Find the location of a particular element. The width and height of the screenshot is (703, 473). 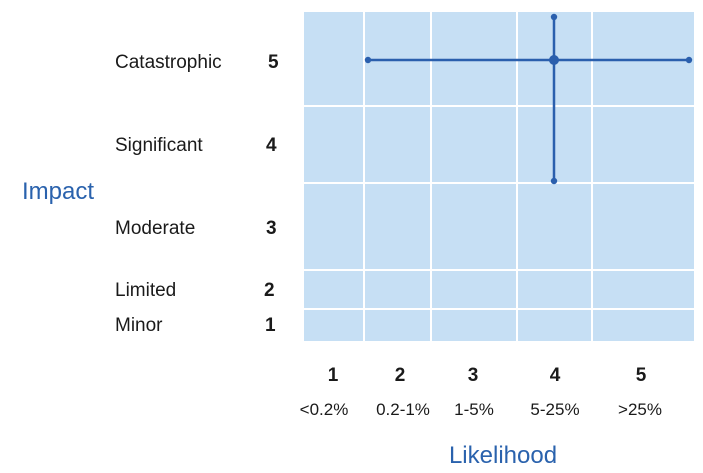

impact-level-name-5: Catastrophic is located at coordinates (168, 62).